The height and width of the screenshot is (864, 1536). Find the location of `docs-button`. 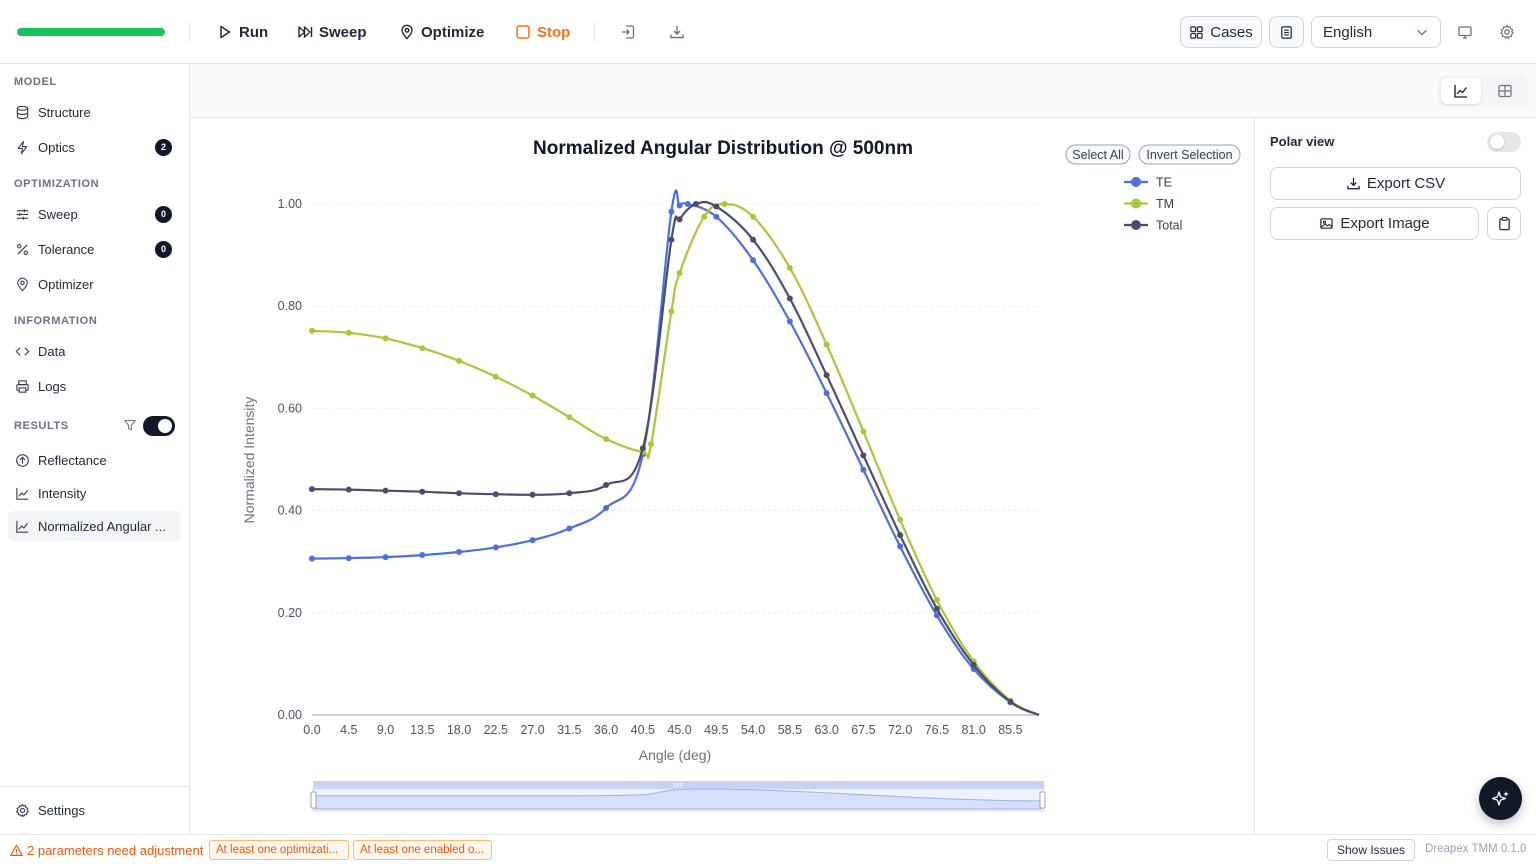

docs-button is located at coordinates (1286, 32).